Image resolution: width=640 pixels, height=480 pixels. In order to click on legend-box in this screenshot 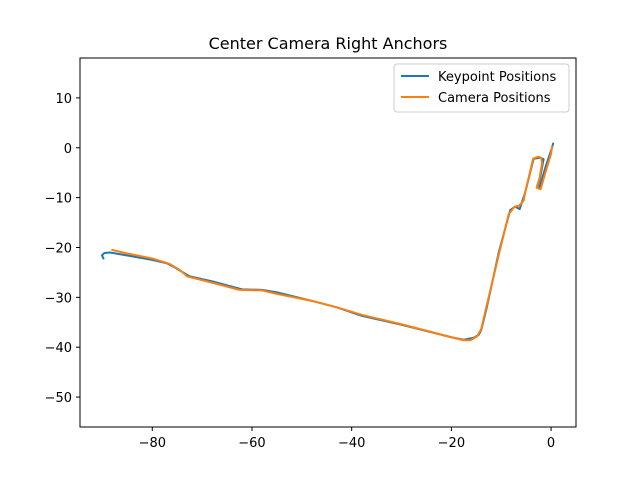, I will do `click(481, 88)`.